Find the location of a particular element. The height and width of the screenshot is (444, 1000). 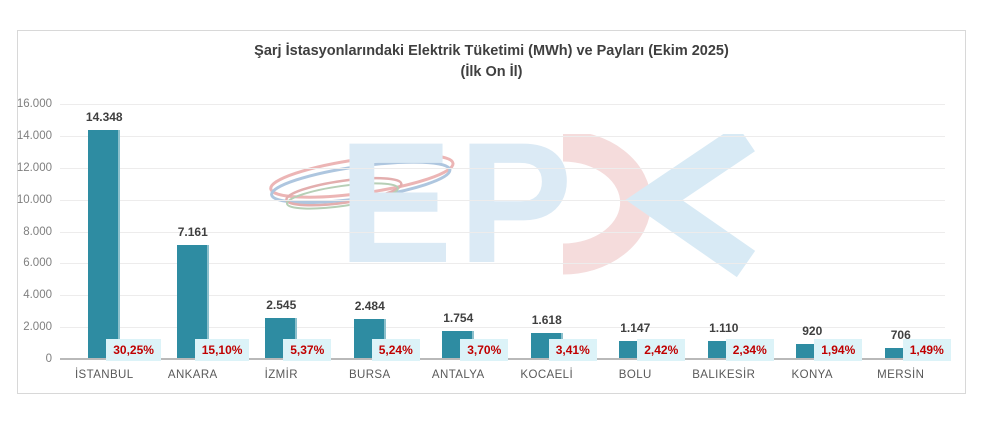

watermark-letter-p: P is located at coordinates (515, 209).